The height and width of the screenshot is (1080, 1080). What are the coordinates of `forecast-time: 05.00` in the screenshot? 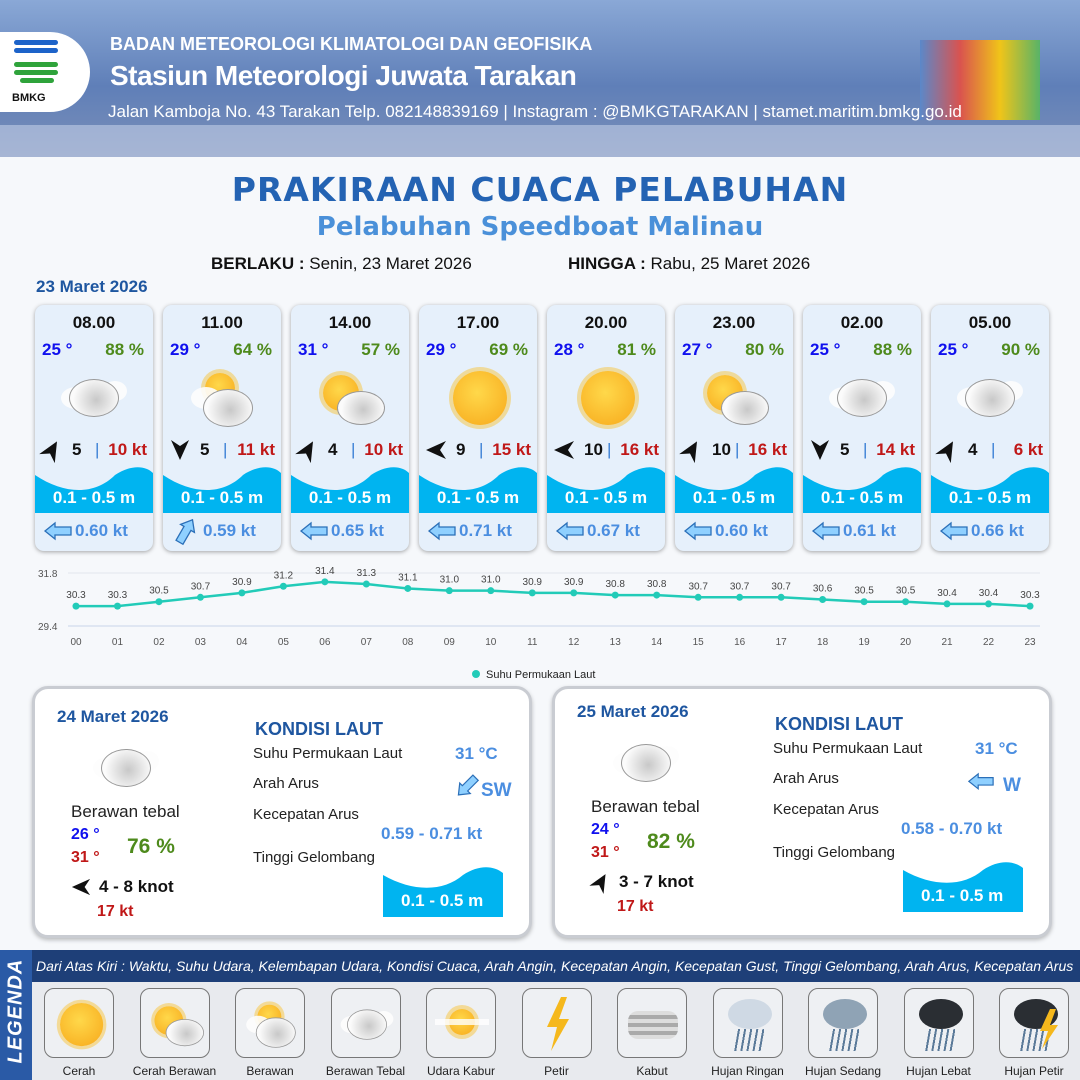 It's located at (990, 322).